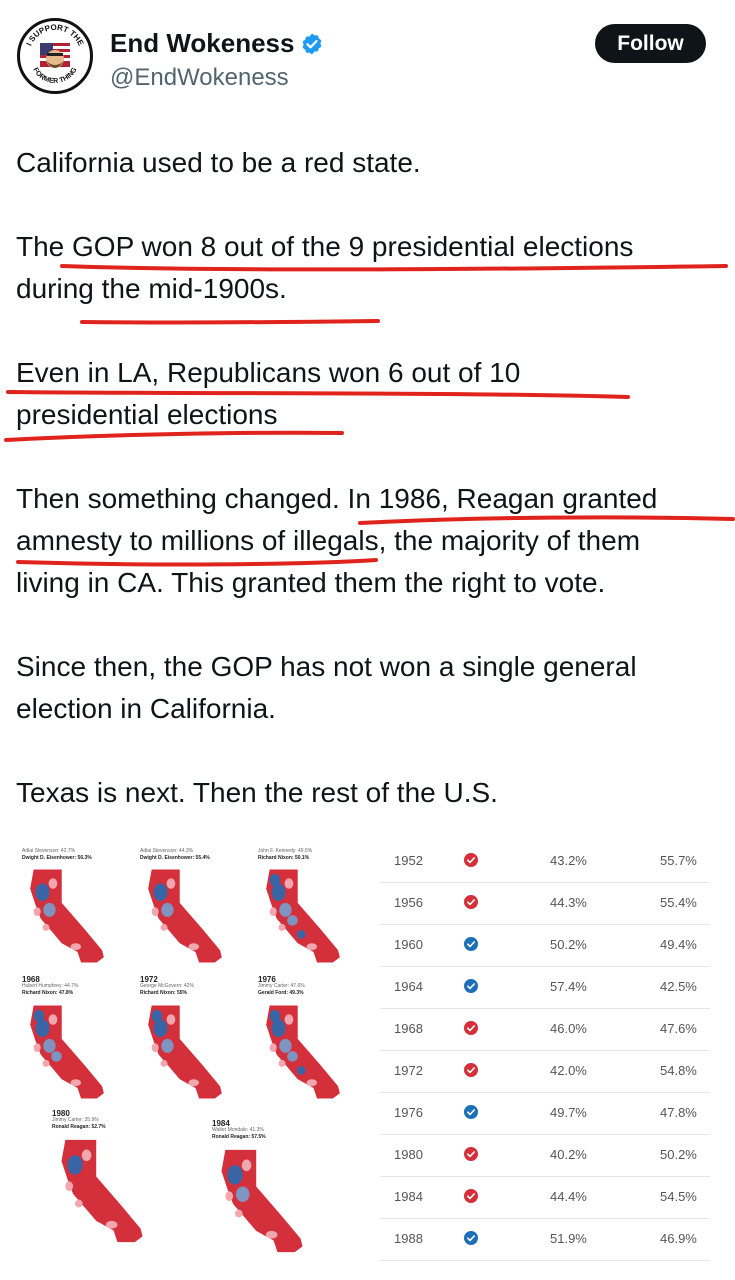 The height and width of the screenshot is (1280, 735). What do you see at coordinates (75, 1120) in the screenshot?
I see `map-caption-loser: Jimmy Carter: 35.9%` at bounding box center [75, 1120].